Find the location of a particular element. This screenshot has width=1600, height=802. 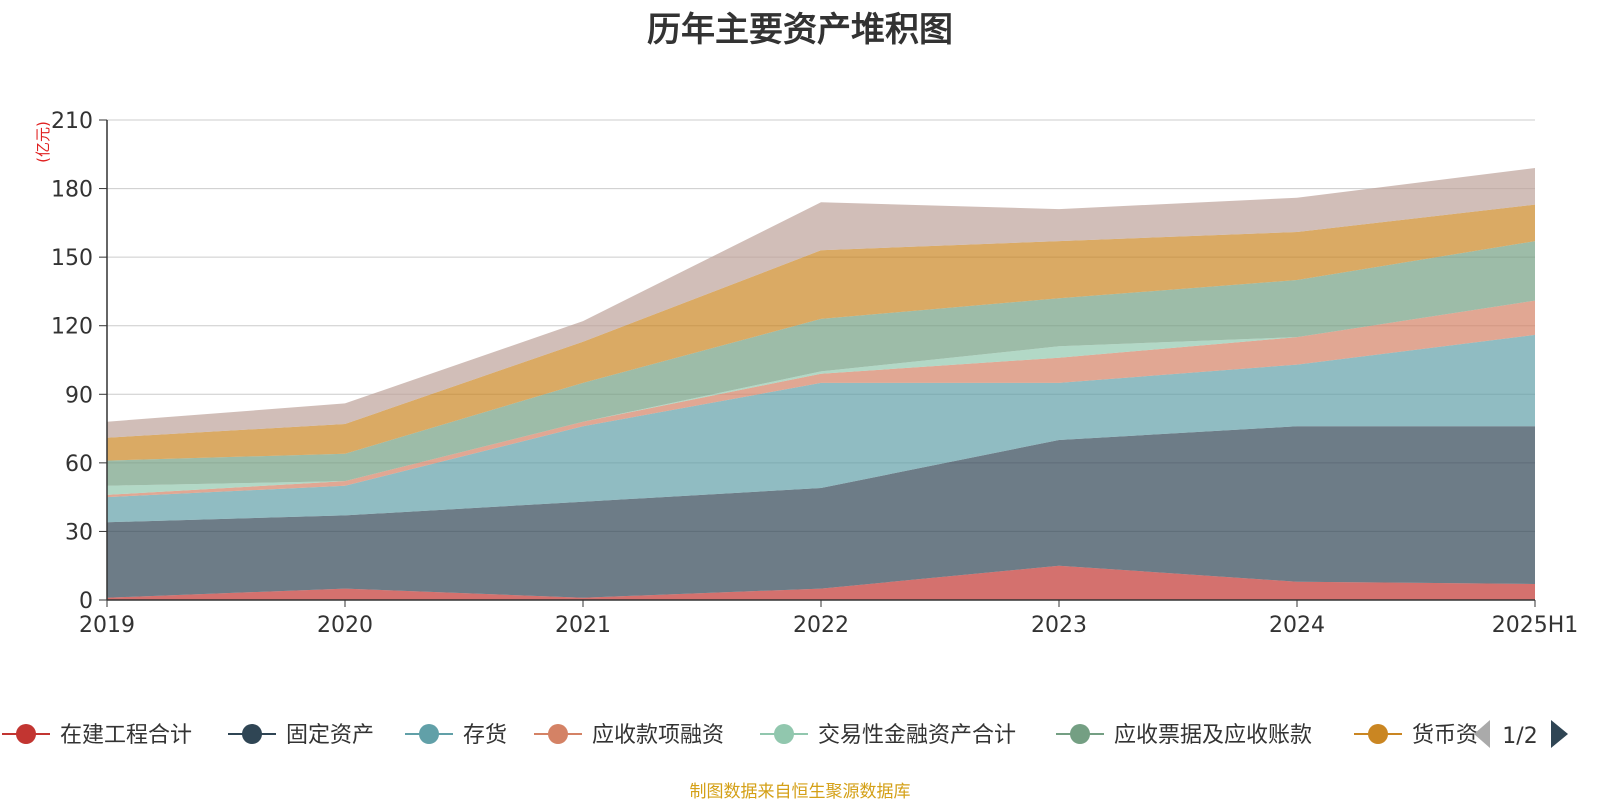

y-axis-unit-label: (亿元) is located at coordinates (43, 142).